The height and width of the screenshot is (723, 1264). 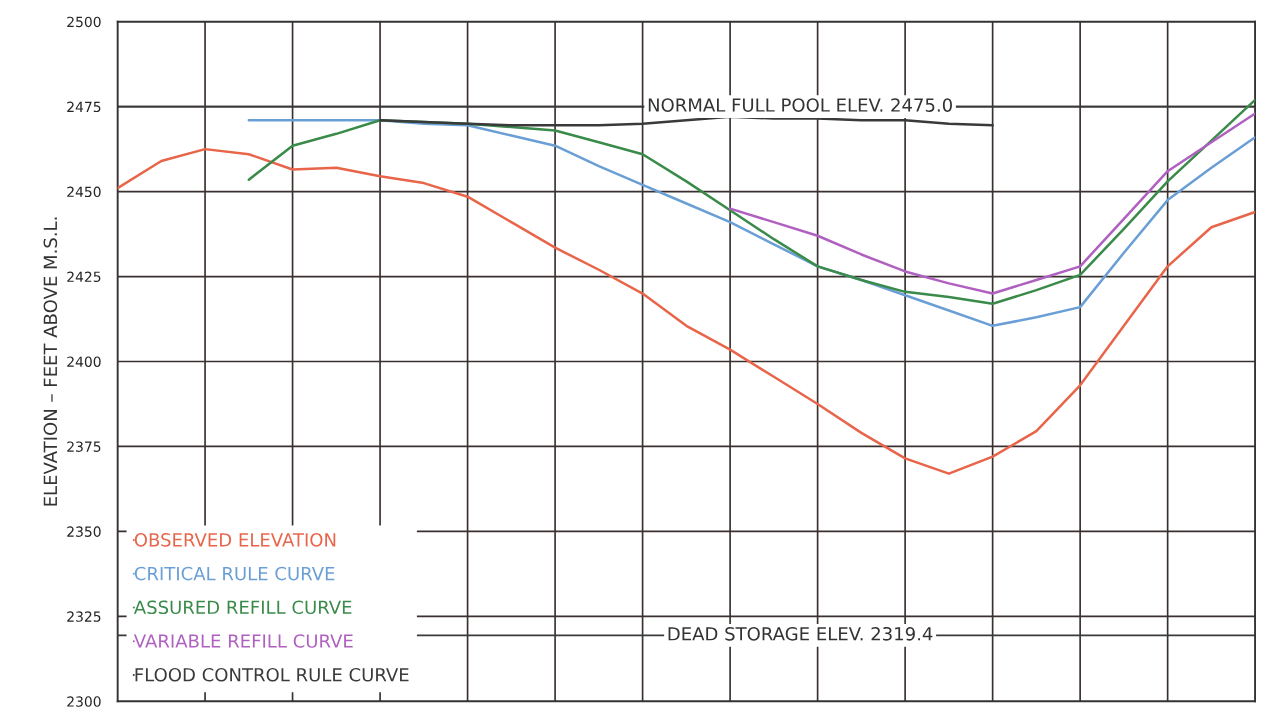 I want to click on legend-label: VARIABLE REFILL CURVE, so click(x=243, y=641).